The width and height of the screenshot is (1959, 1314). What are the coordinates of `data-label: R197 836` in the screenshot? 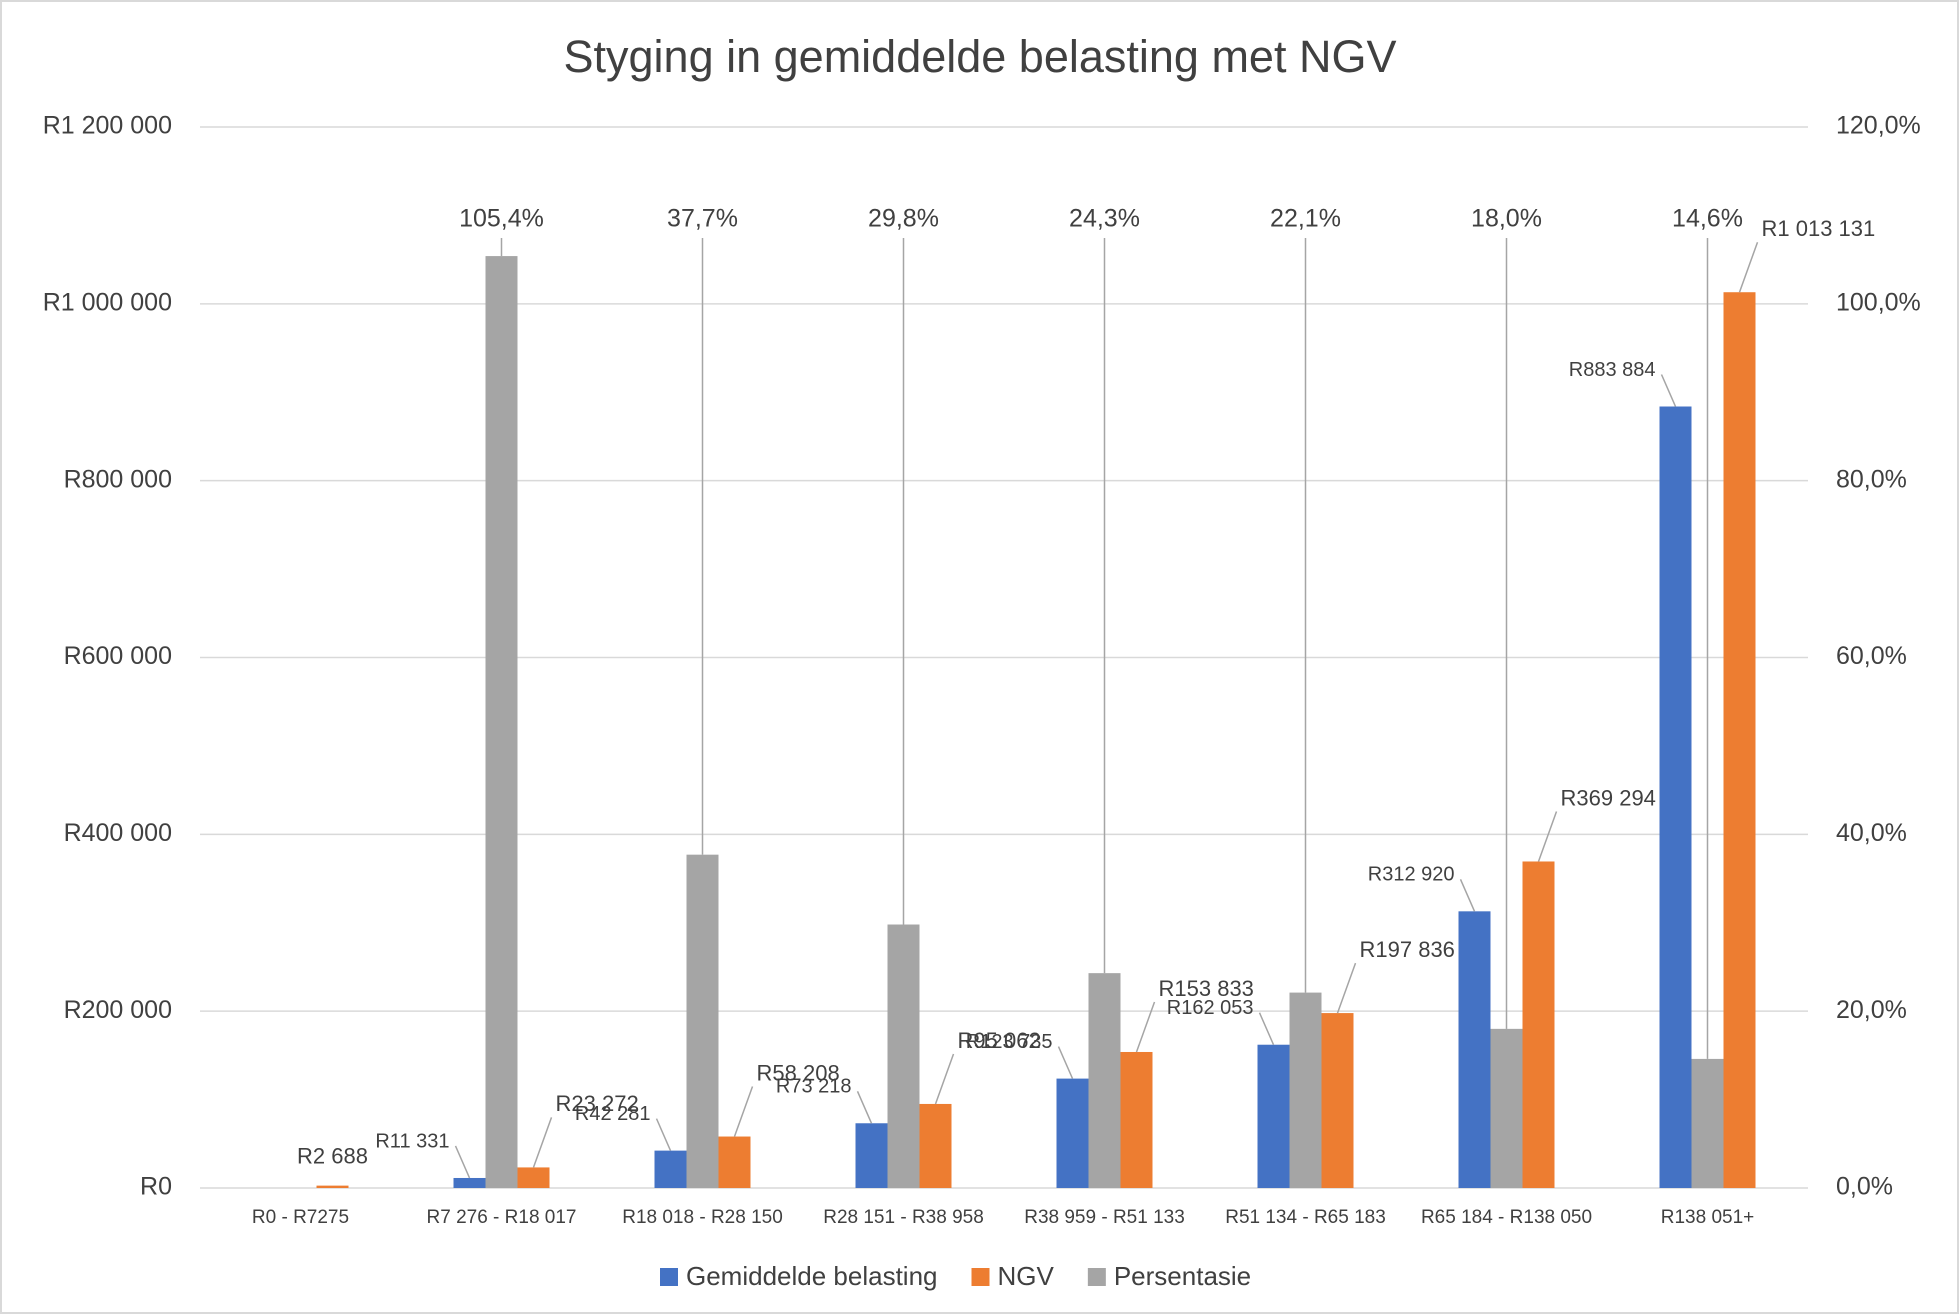 It's located at (1407, 949).